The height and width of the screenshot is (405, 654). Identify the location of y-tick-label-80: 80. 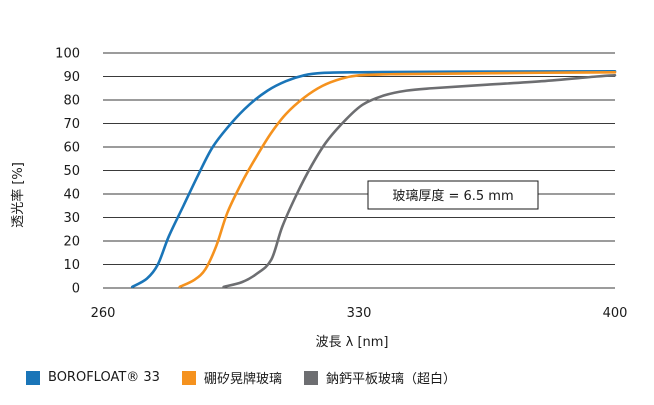
(71, 101).